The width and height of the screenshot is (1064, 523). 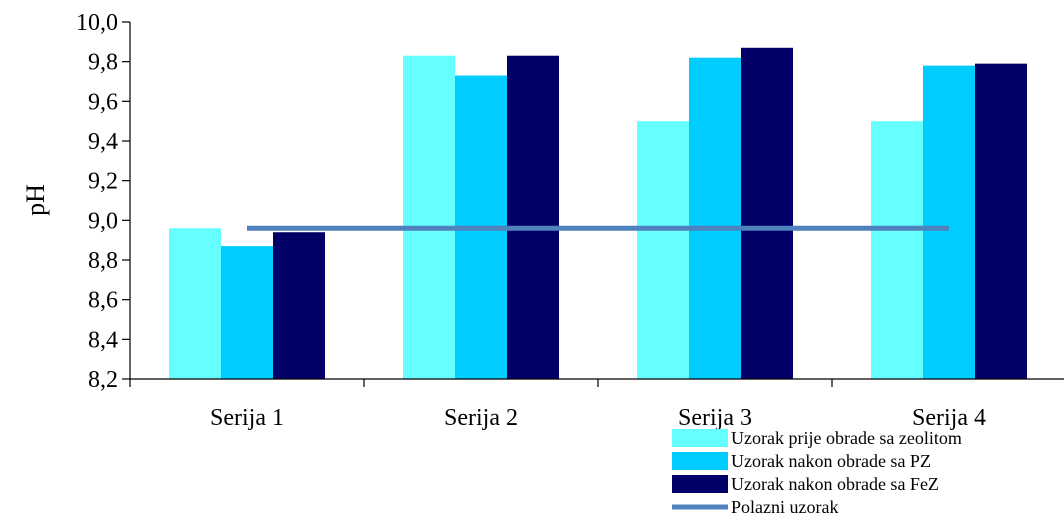 What do you see at coordinates (846, 438) in the screenshot?
I see `legend-label-1: Uzorak prije obrade sa zeolitom` at bounding box center [846, 438].